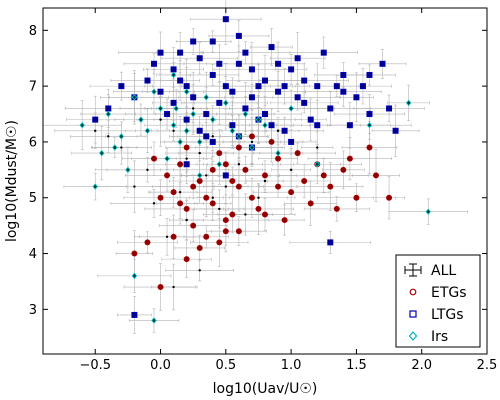 The width and height of the screenshot is (500, 400). I want to click on legend-marker-etgs, so click(413, 292).